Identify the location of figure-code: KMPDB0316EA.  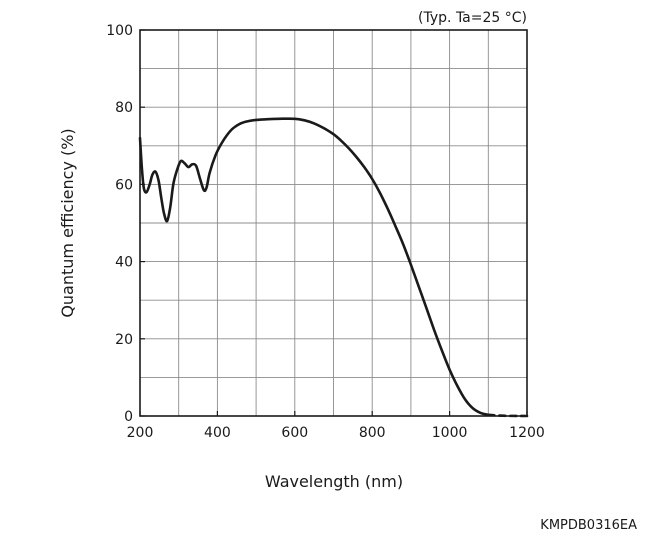
(588, 525).